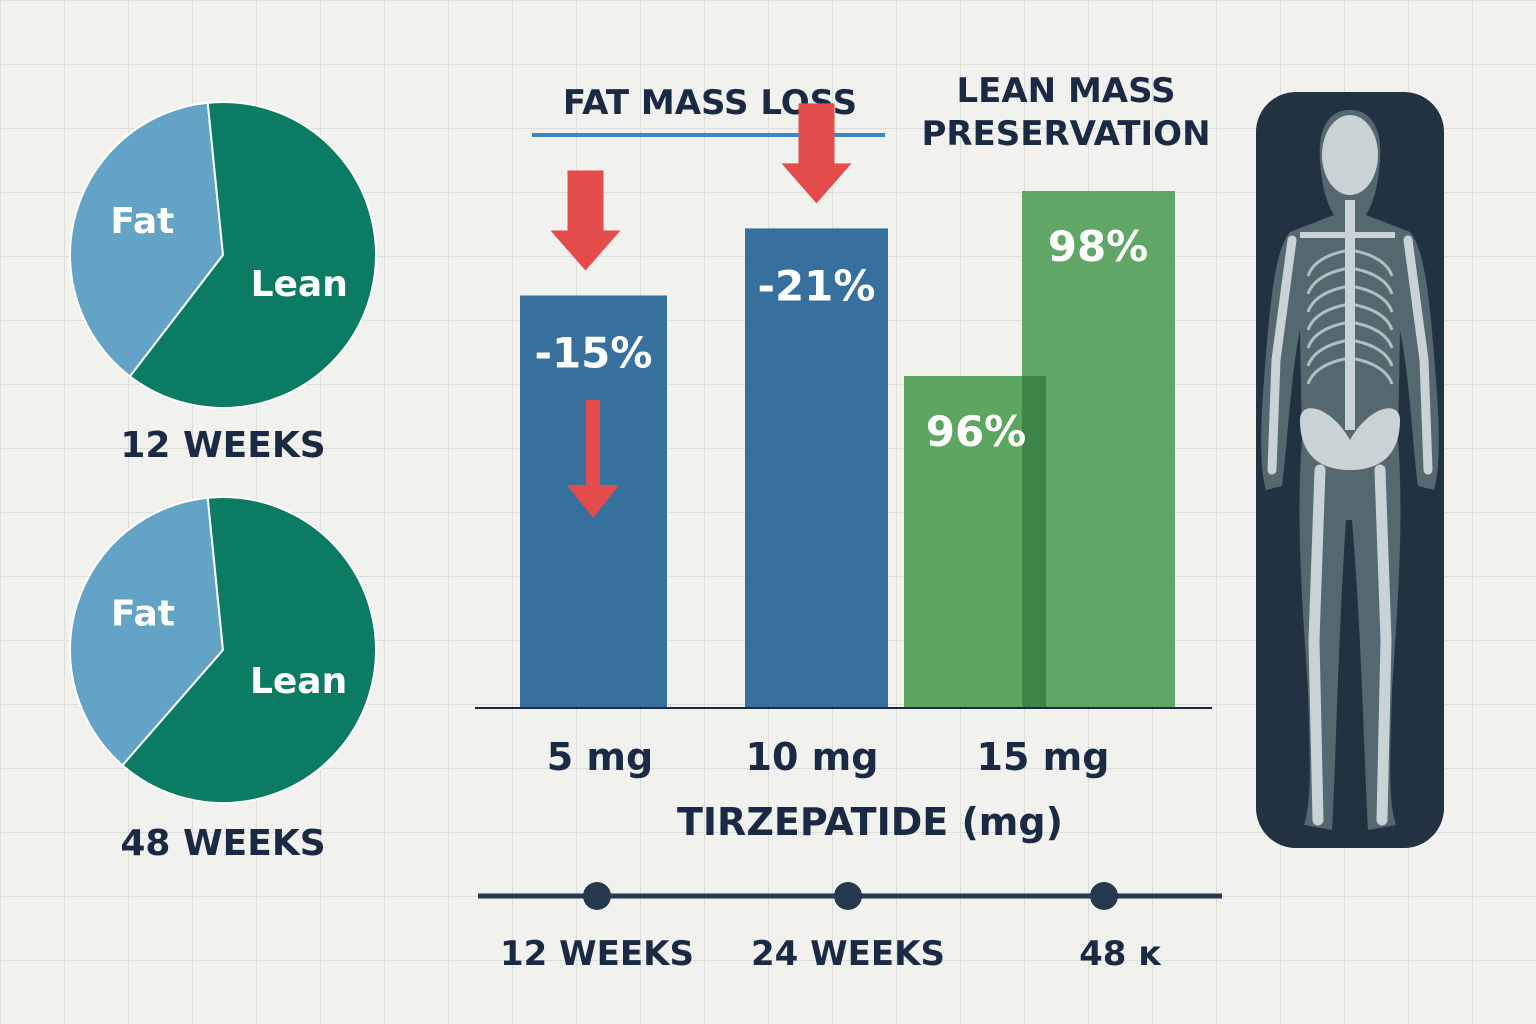 The image size is (1536, 1024). What do you see at coordinates (1034, 542) in the screenshot?
I see `bar-overlap` at bounding box center [1034, 542].